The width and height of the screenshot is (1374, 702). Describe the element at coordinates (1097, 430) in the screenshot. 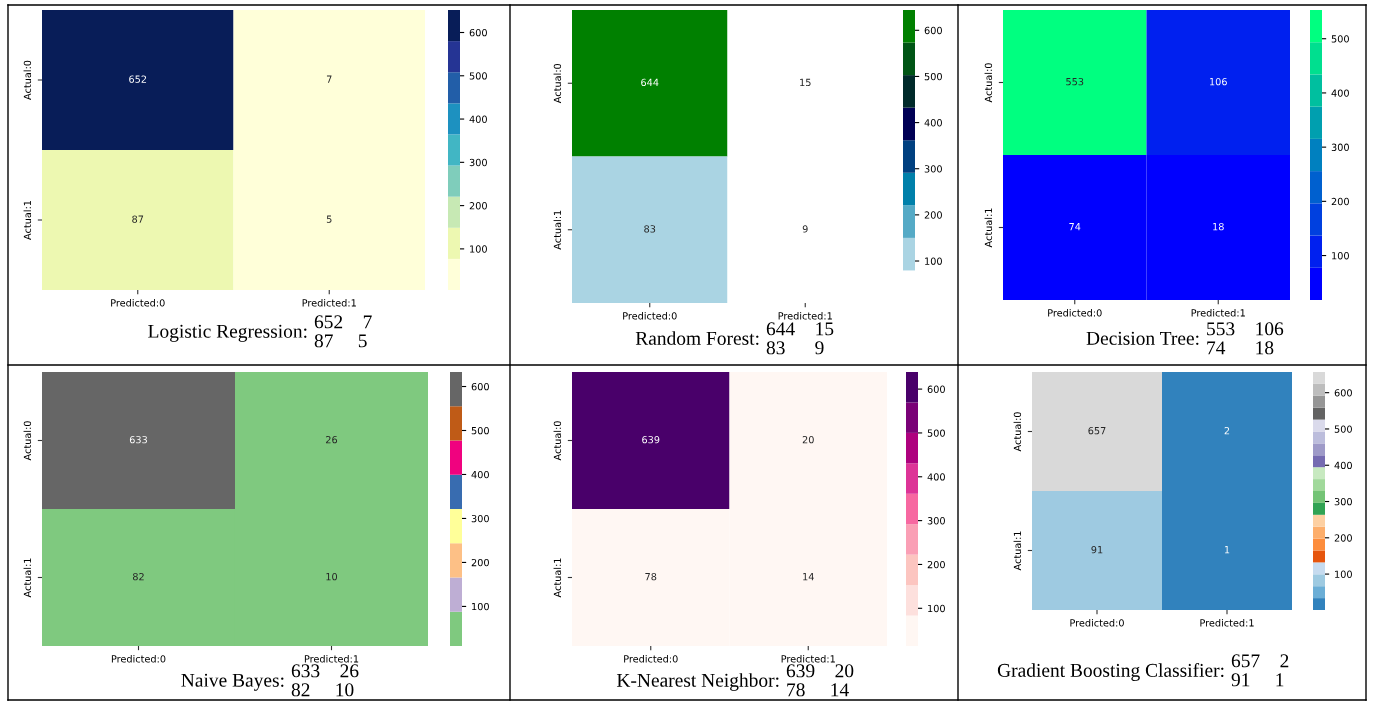

I see `data-label: 657` at that location.